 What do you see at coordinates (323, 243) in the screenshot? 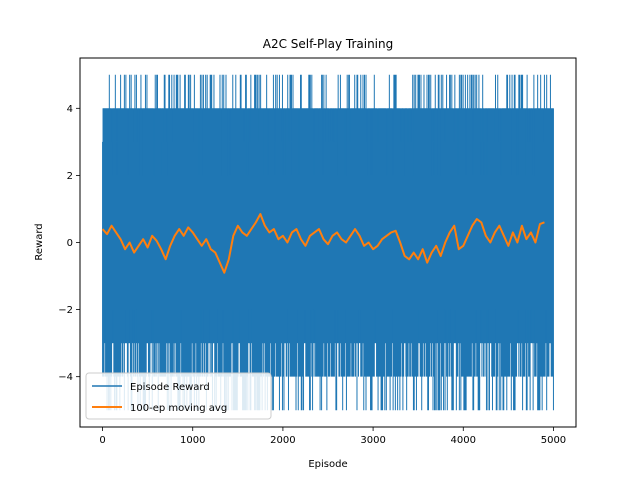
I see `moving-average-line` at bounding box center [323, 243].